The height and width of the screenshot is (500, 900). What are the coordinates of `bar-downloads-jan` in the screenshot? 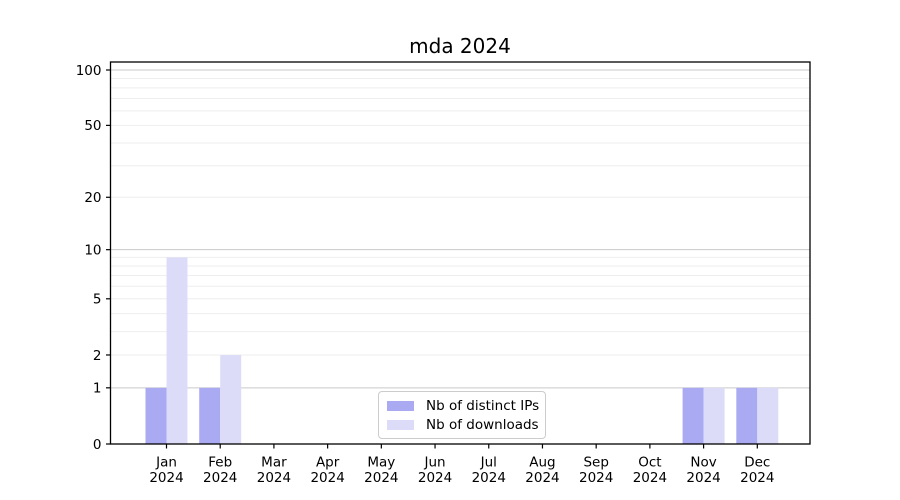 It's located at (177, 350).